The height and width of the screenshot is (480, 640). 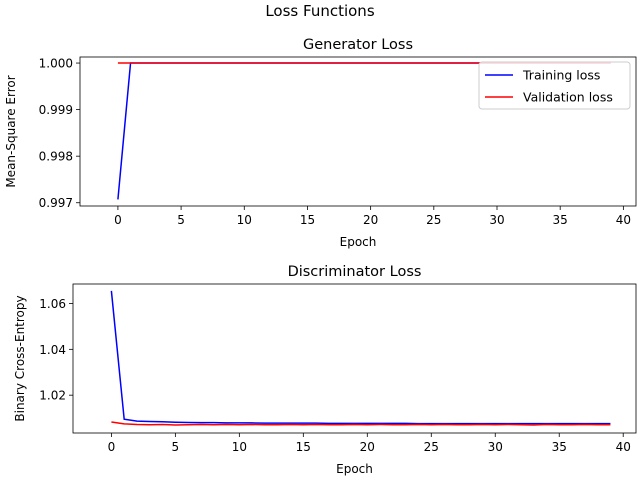 I want to click on generator-ytick-label: 1.000, so click(x=56, y=64).